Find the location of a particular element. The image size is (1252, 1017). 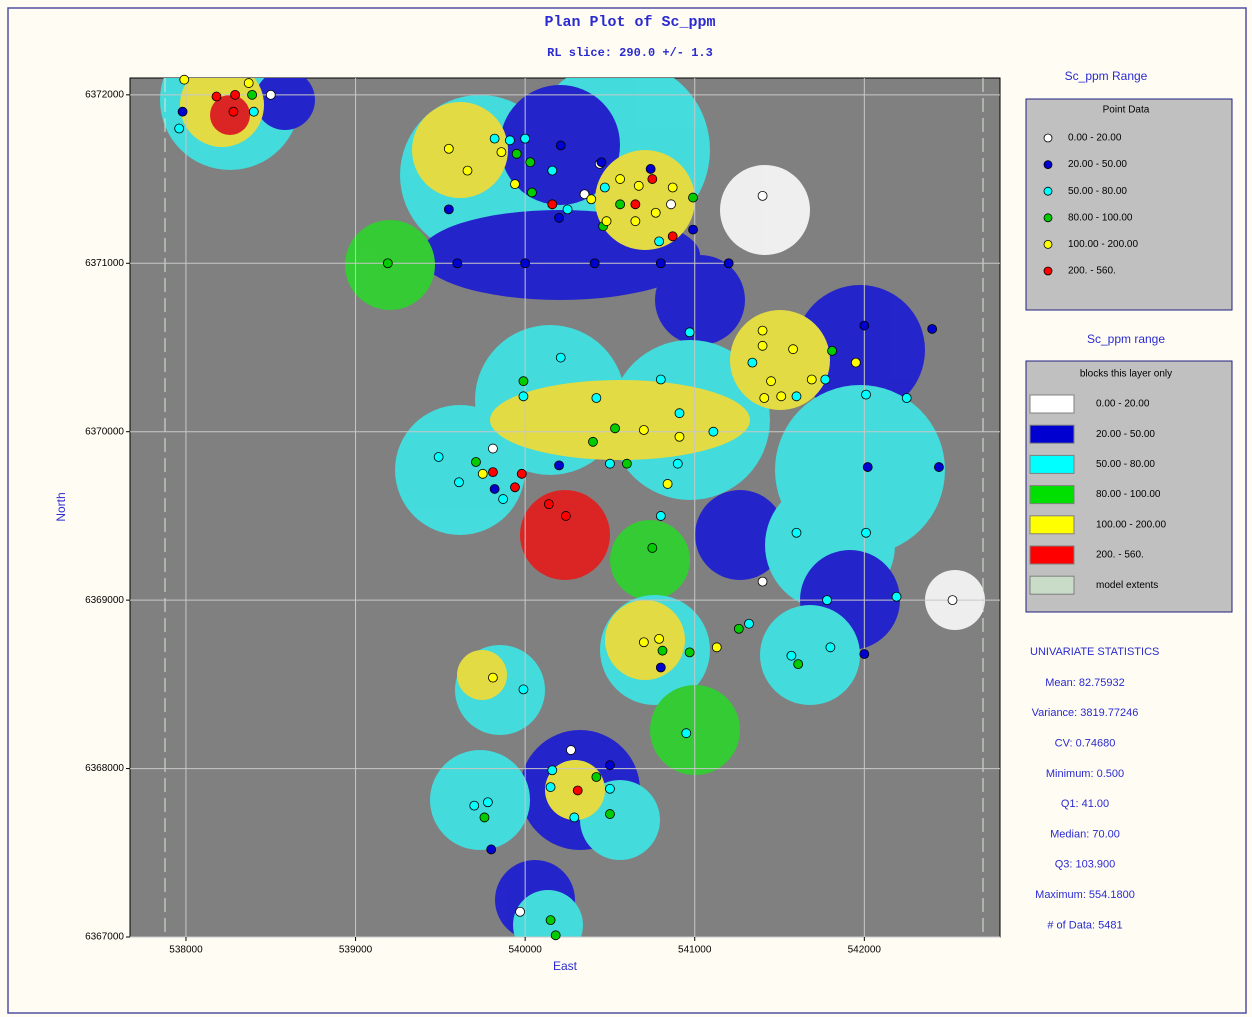

block-legend-title: Sc_ppm range is located at coordinates (1126, 339).